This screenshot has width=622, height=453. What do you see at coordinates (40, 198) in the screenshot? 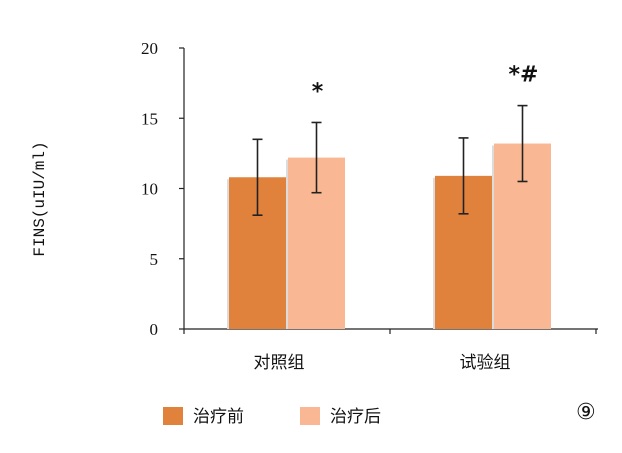
I see `y-axis-title: FINS(uIU/ml)` at bounding box center [40, 198].